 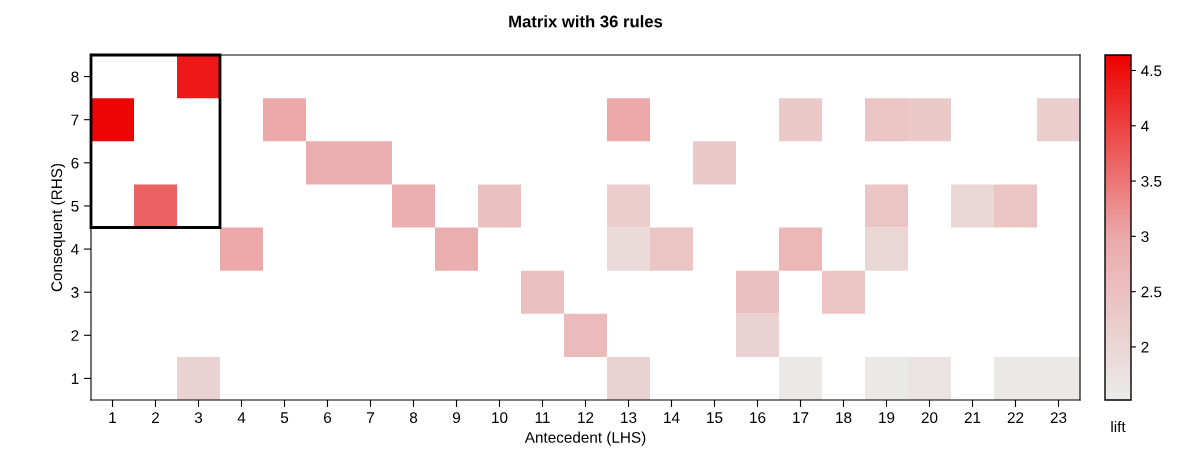 I want to click on x-tick-label: 15, so click(x=715, y=418).